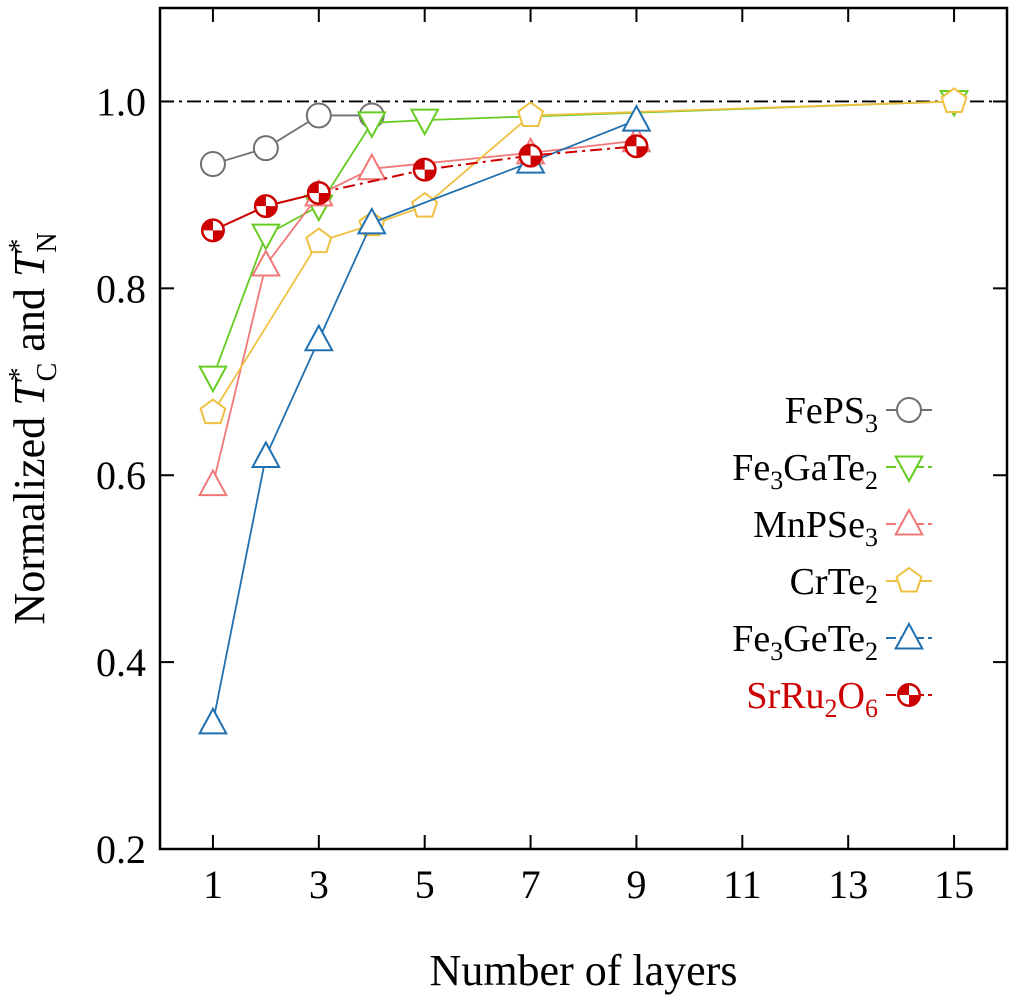 The image size is (1017, 999). What do you see at coordinates (319, 884) in the screenshot?
I see `x-tick-label: 3` at bounding box center [319, 884].